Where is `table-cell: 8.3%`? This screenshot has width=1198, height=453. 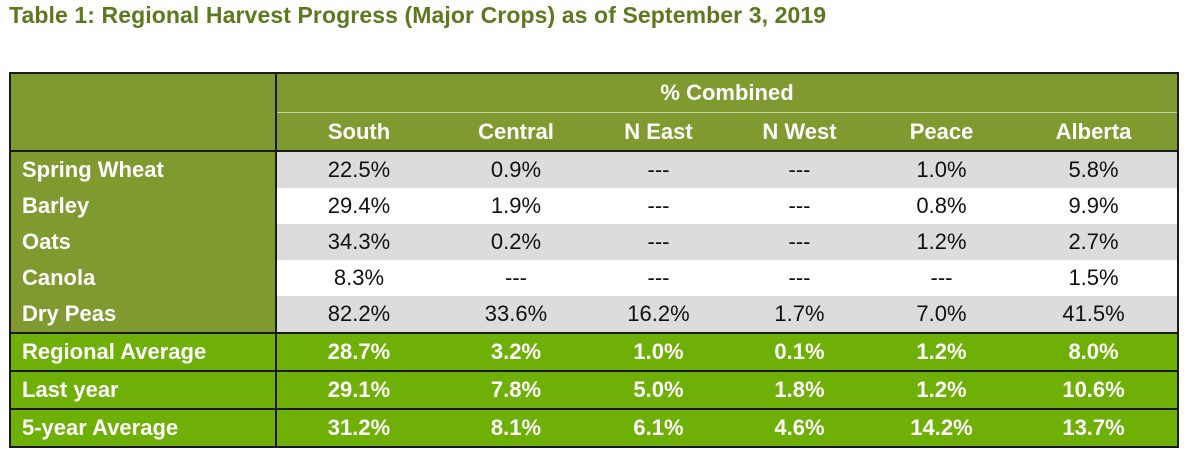
table-cell: 8.3% is located at coordinates (358, 278).